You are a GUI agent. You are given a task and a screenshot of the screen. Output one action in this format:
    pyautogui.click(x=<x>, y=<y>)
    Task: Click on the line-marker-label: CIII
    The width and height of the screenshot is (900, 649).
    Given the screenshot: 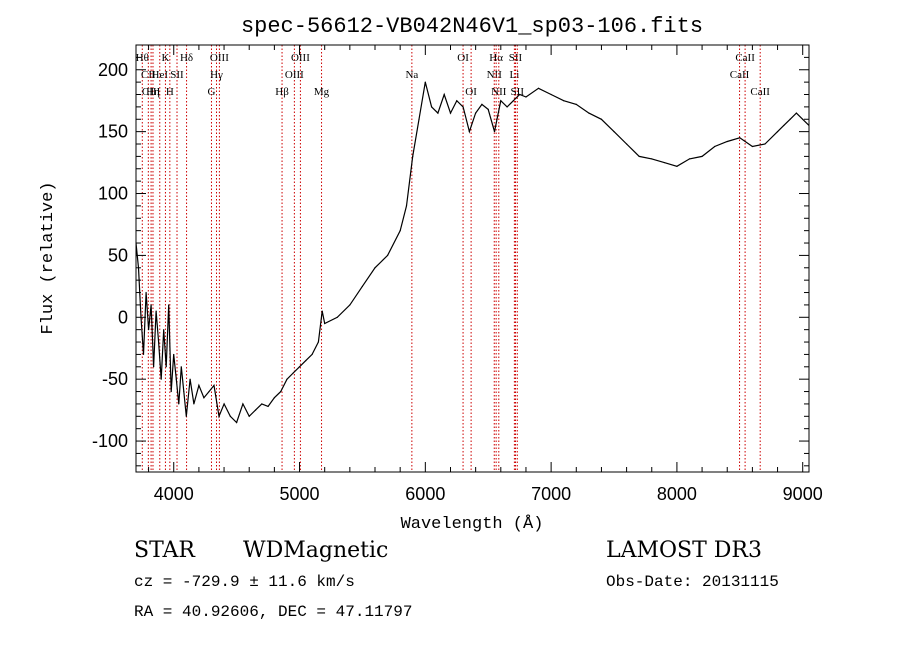 What is the action you would take?
    pyautogui.click(x=151, y=92)
    